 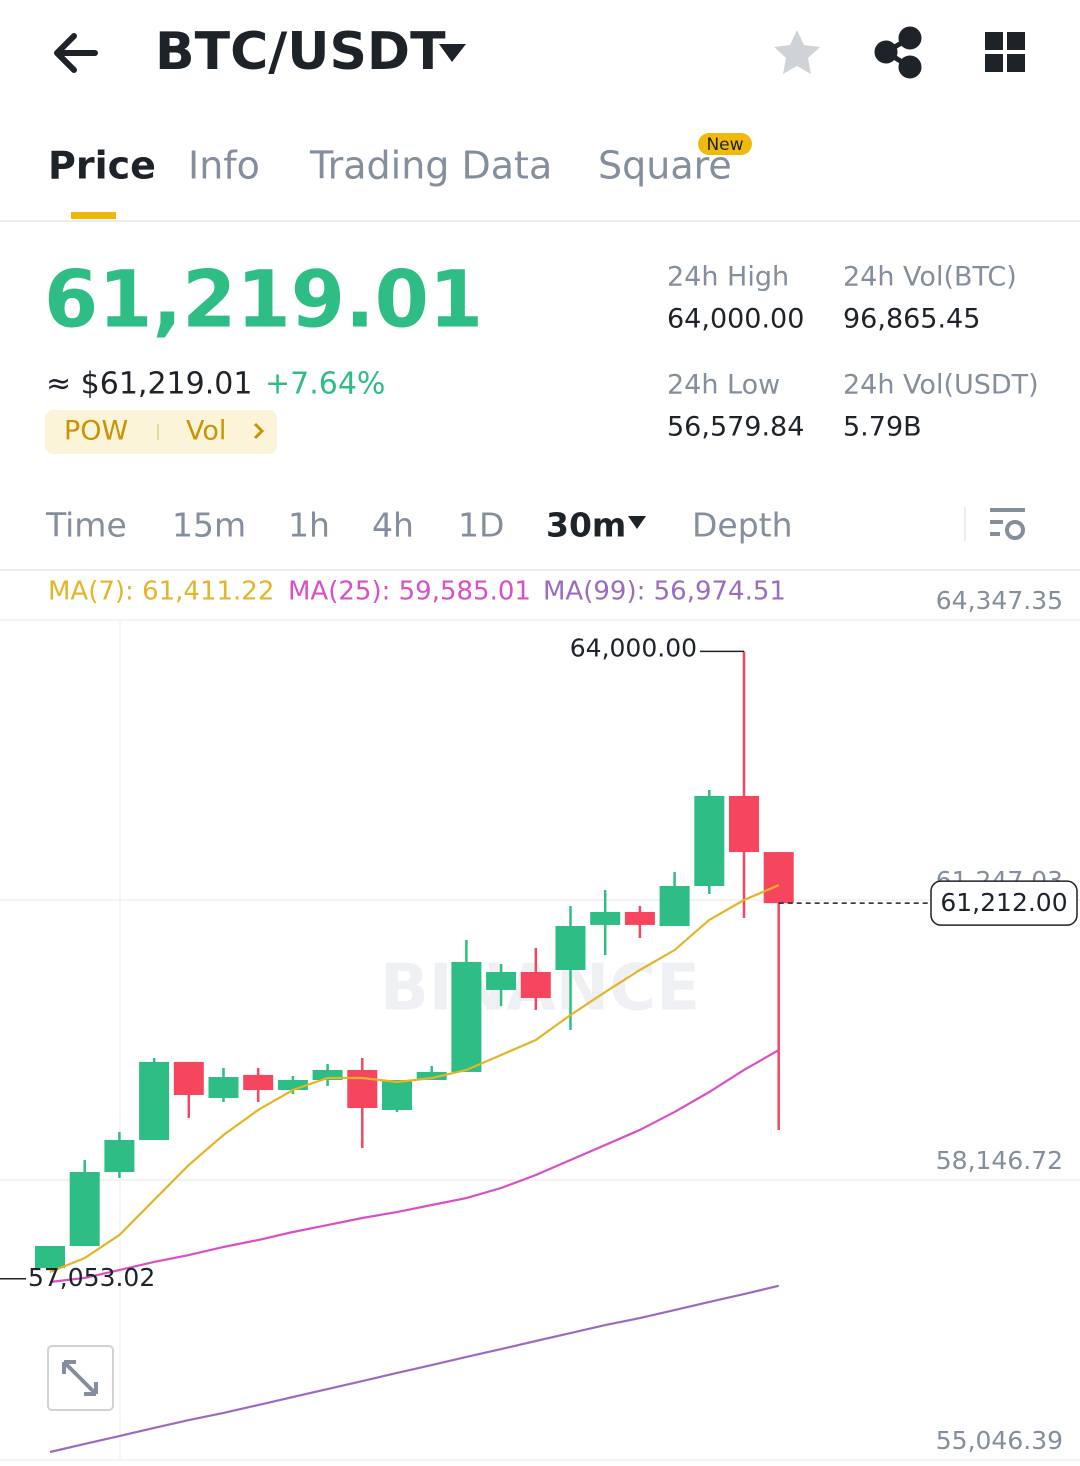 What do you see at coordinates (149, 384) in the screenshot?
I see `approx-usd: ≈ $61,219.01` at bounding box center [149, 384].